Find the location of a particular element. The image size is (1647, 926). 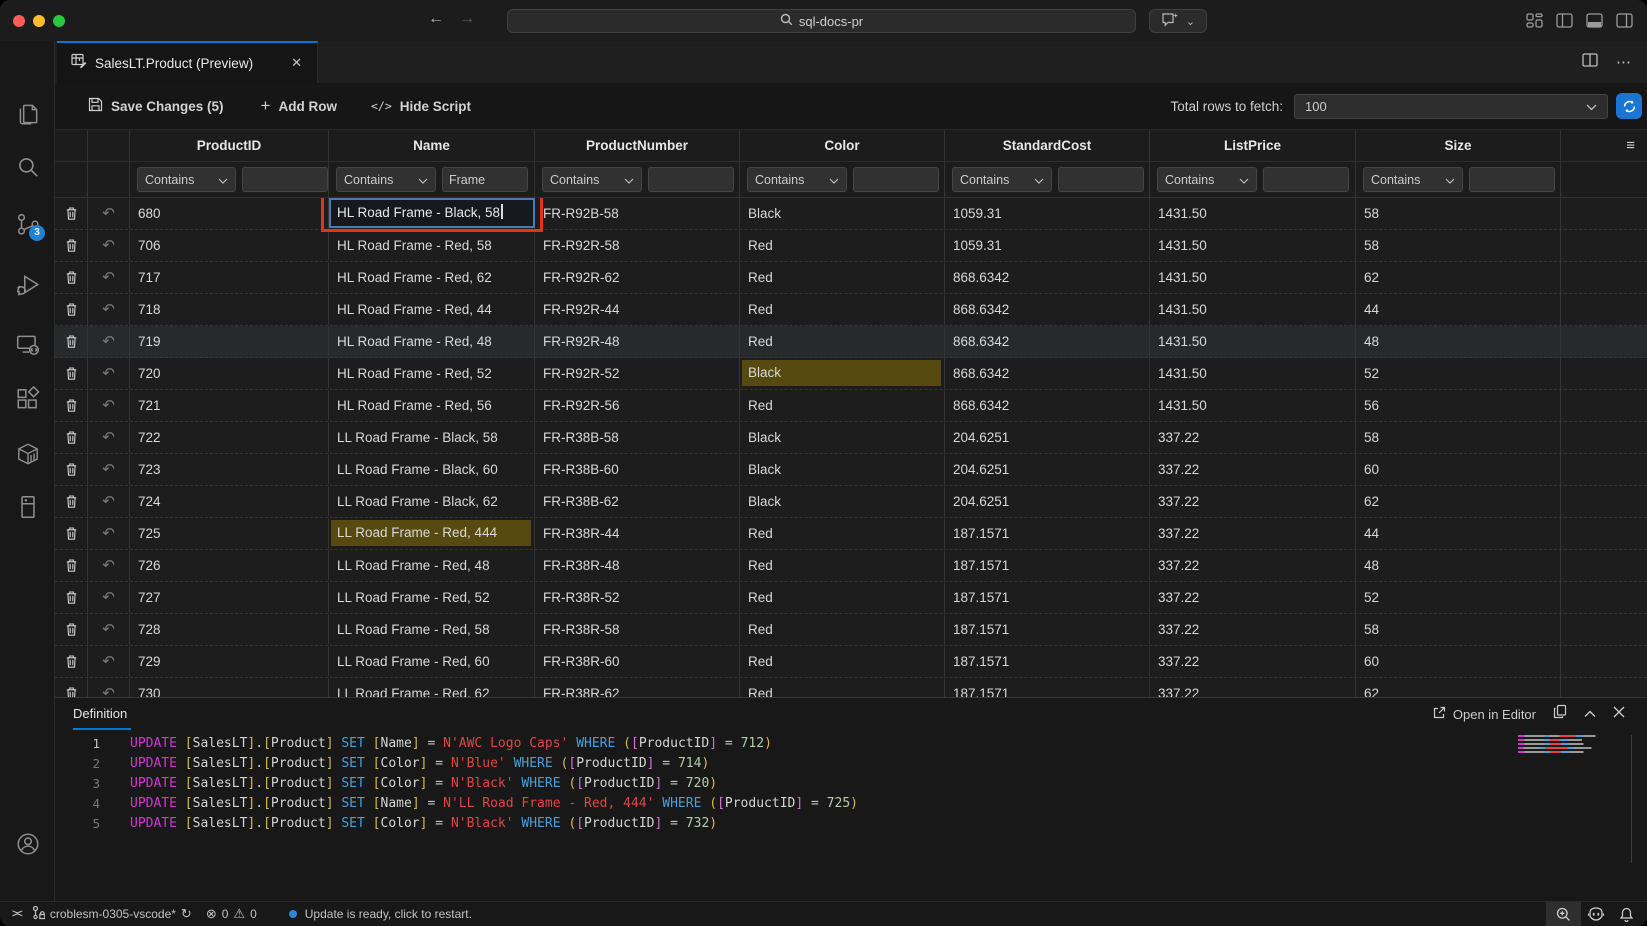

column-header-productid: ProductID is located at coordinates (229, 145).